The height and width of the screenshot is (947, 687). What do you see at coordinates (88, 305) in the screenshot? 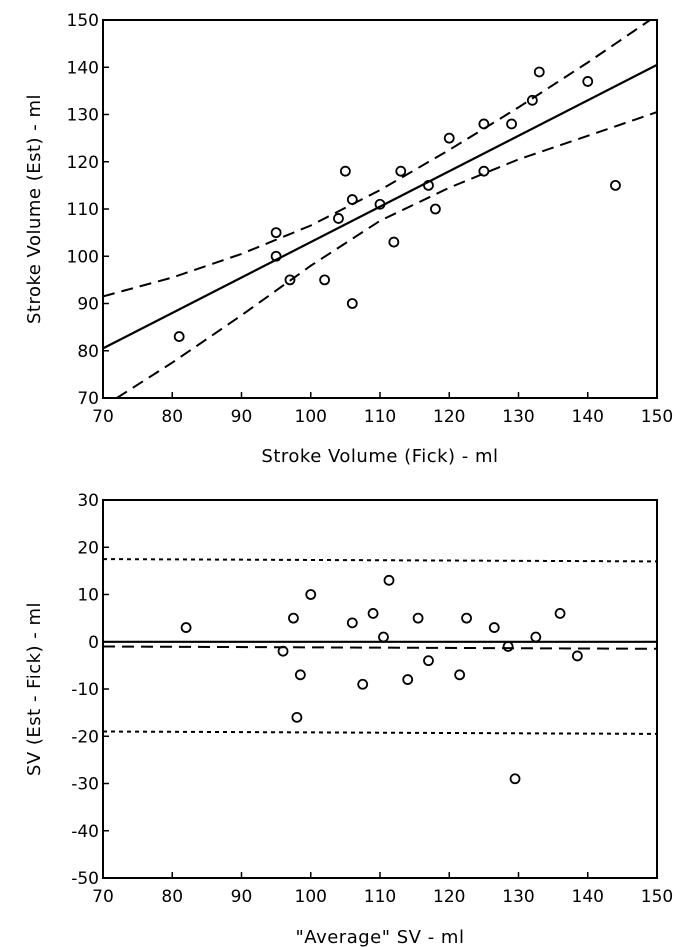
I see `y-tick-label: 90` at bounding box center [88, 305].